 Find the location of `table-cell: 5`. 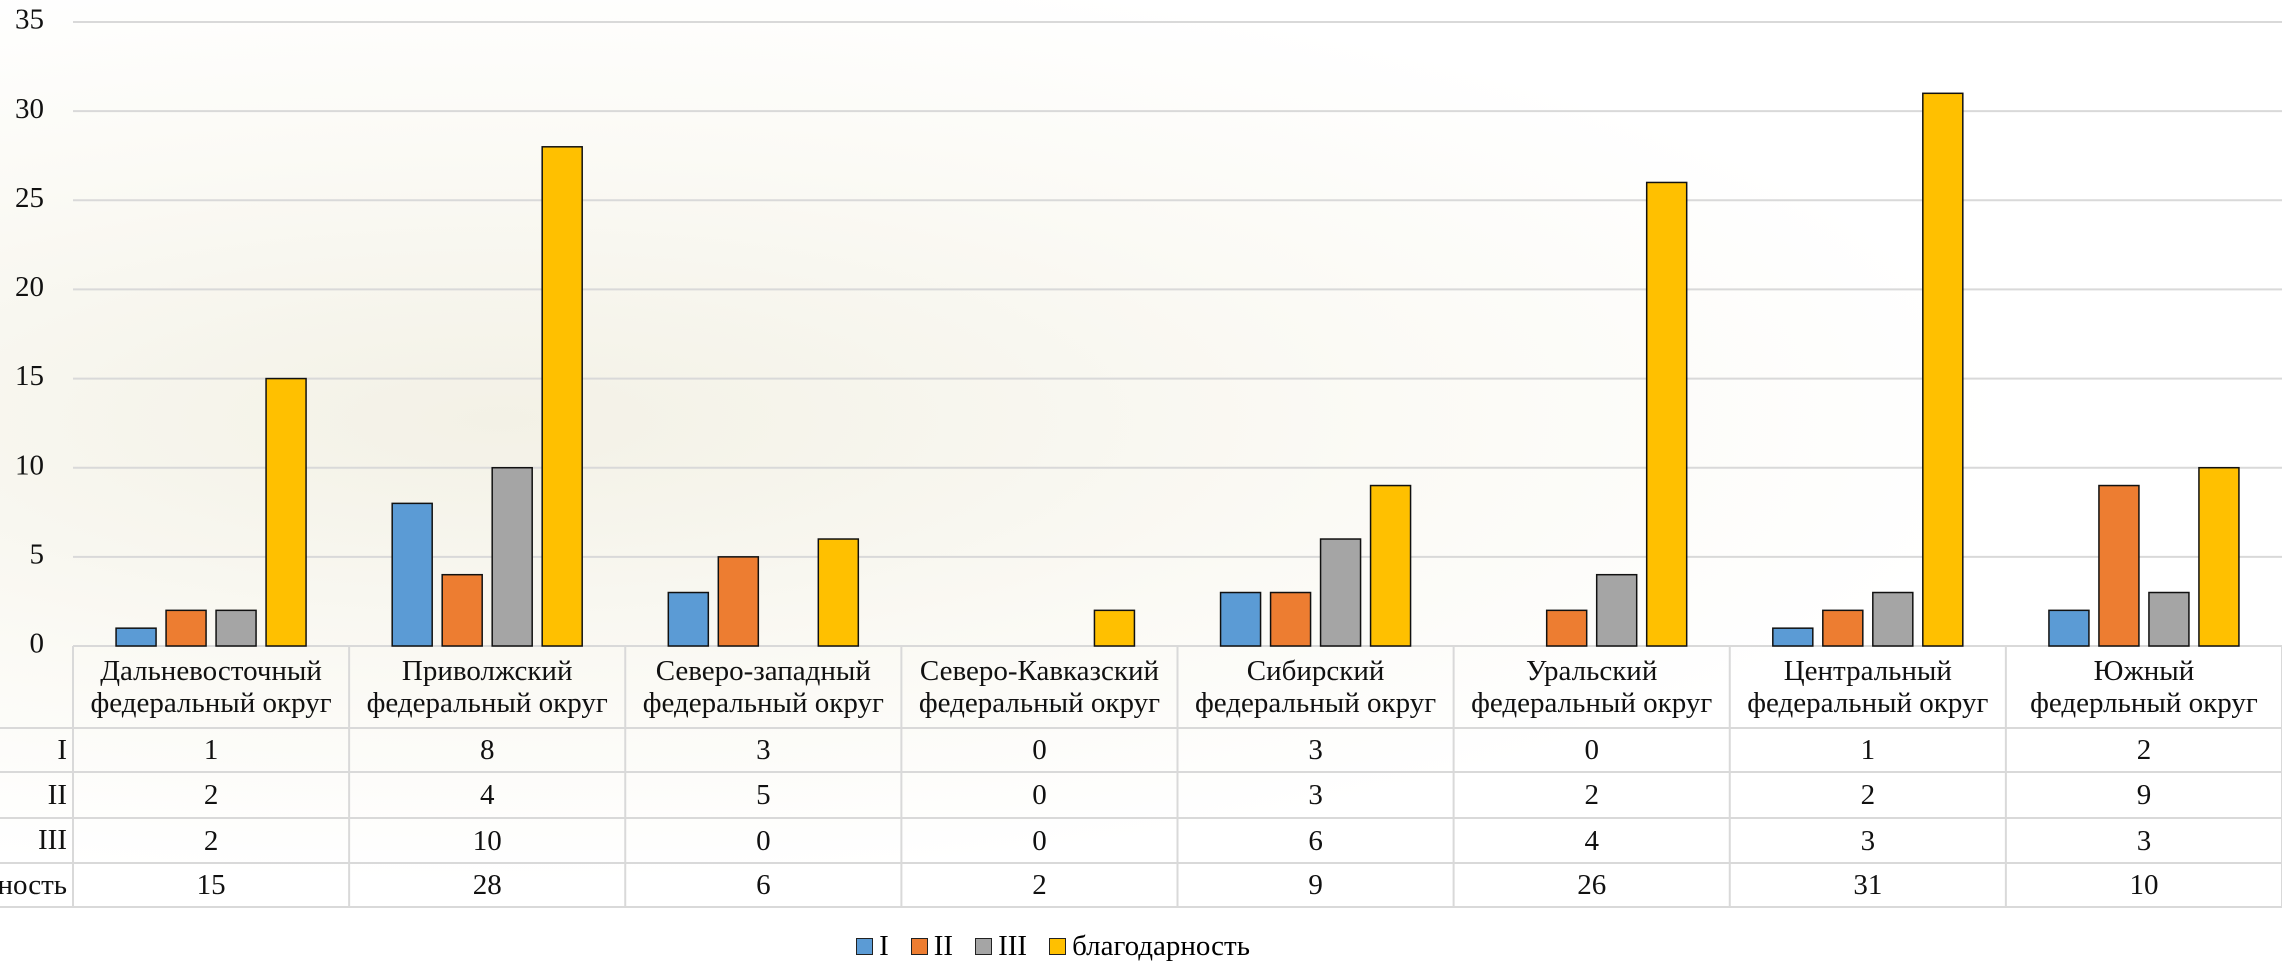

table-cell: 5 is located at coordinates (763, 795).